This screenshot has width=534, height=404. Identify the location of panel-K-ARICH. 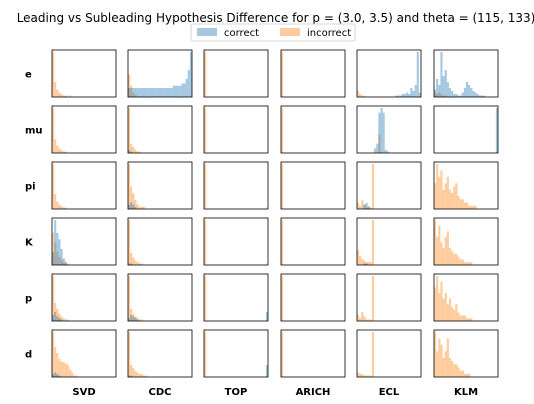
(313, 241).